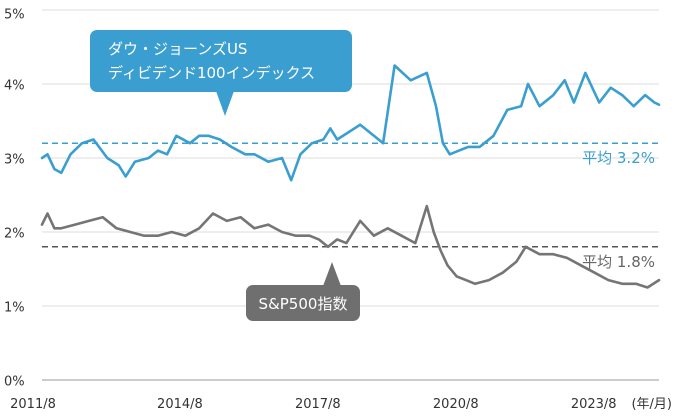 This screenshot has height=416, width=680. Describe the element at coordinates (14, 86) in the screenshot. I see `y-tick-label: 4%` at that location.